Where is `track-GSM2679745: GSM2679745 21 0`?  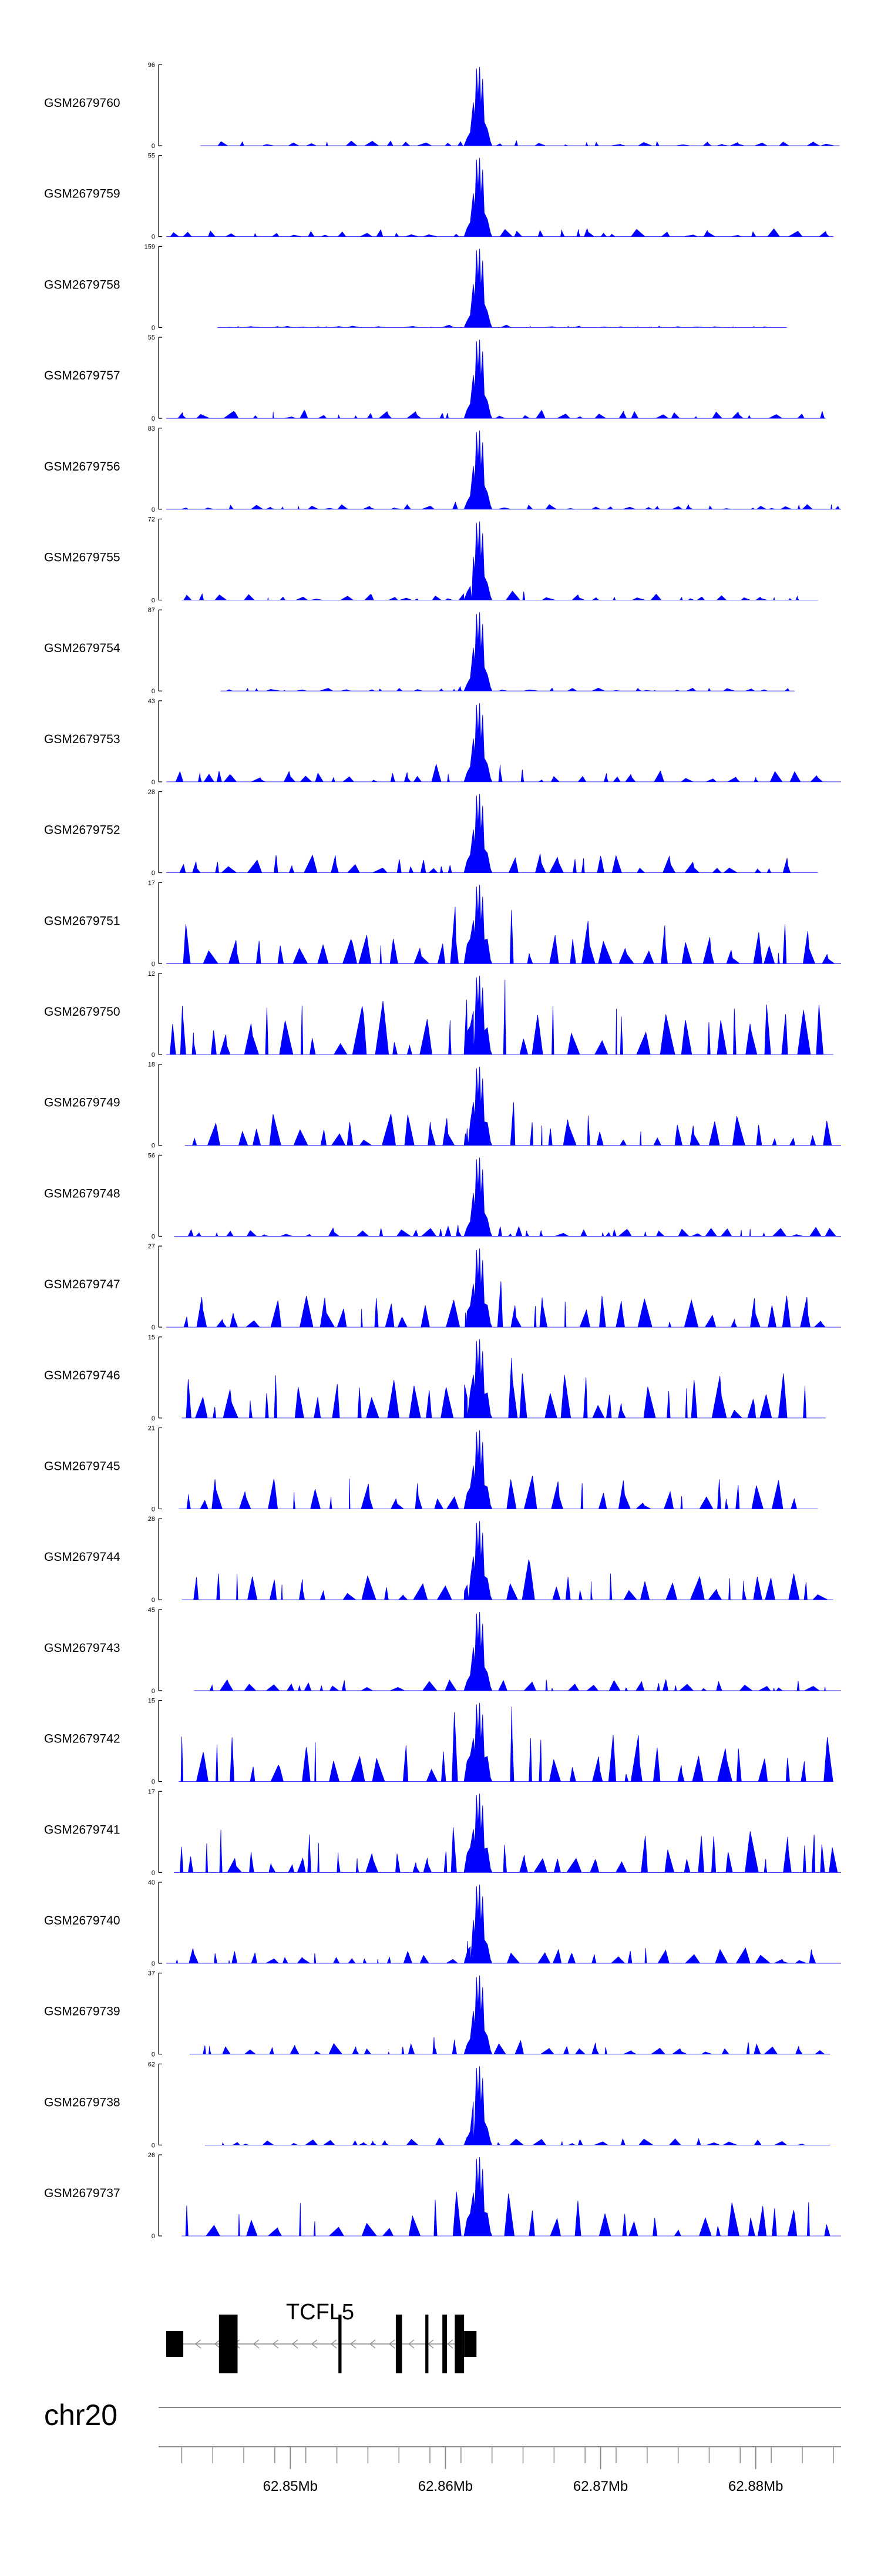 track-GSM2679745: GSM2679745 21 0 is located at coordinates (431, 1469).